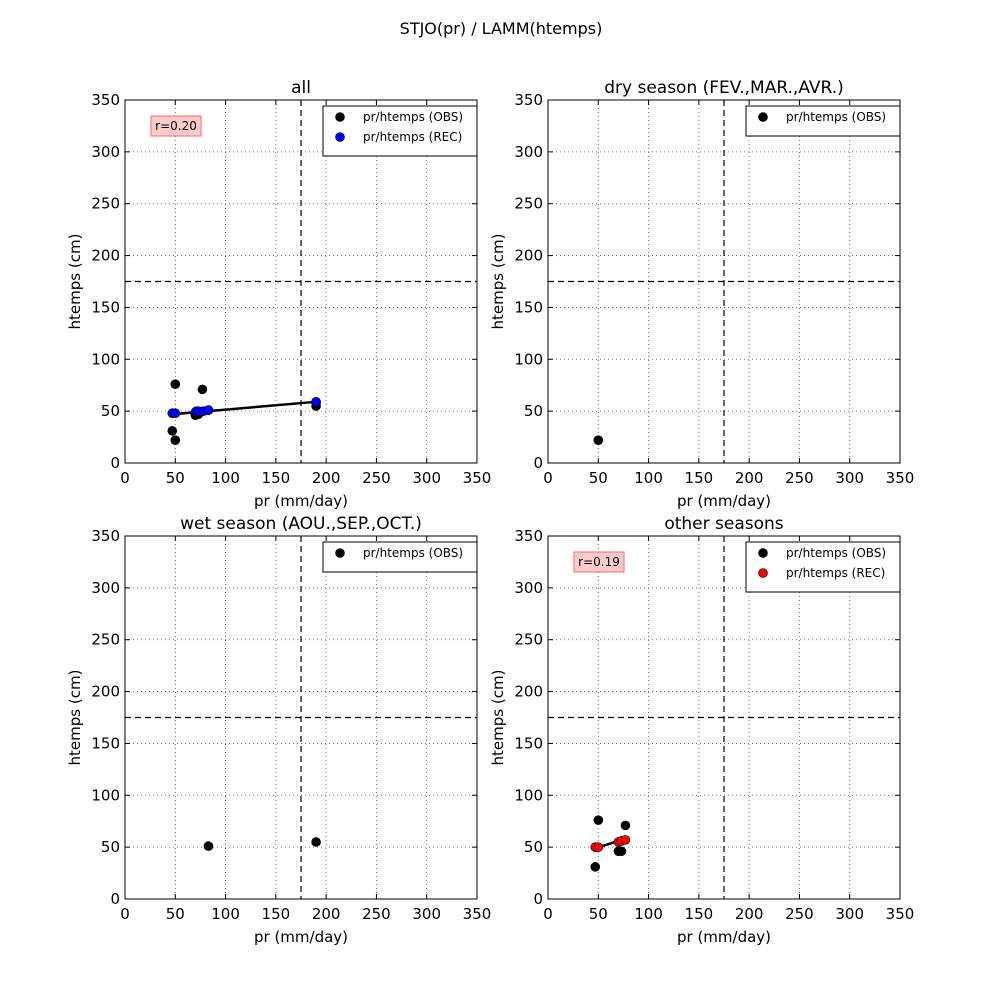 The height and width of the screenshot is (1000, 1000). What do you see at coordinates (723, 524) in the screenshot?
I see `panel-title: other seasons` at bounding box center [723, 524].